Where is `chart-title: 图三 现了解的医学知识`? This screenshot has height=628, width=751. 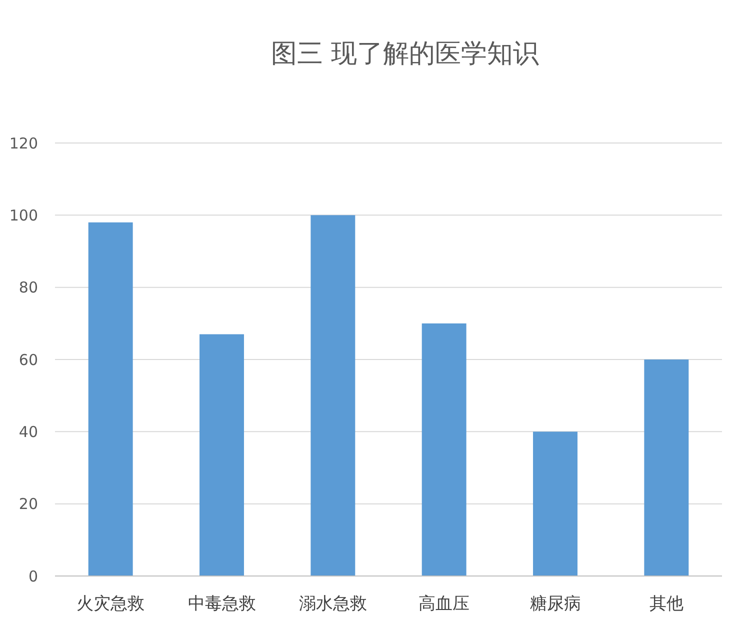 chart-title: 图三 现了解的医学知识 is located at coordinates (405, 54).